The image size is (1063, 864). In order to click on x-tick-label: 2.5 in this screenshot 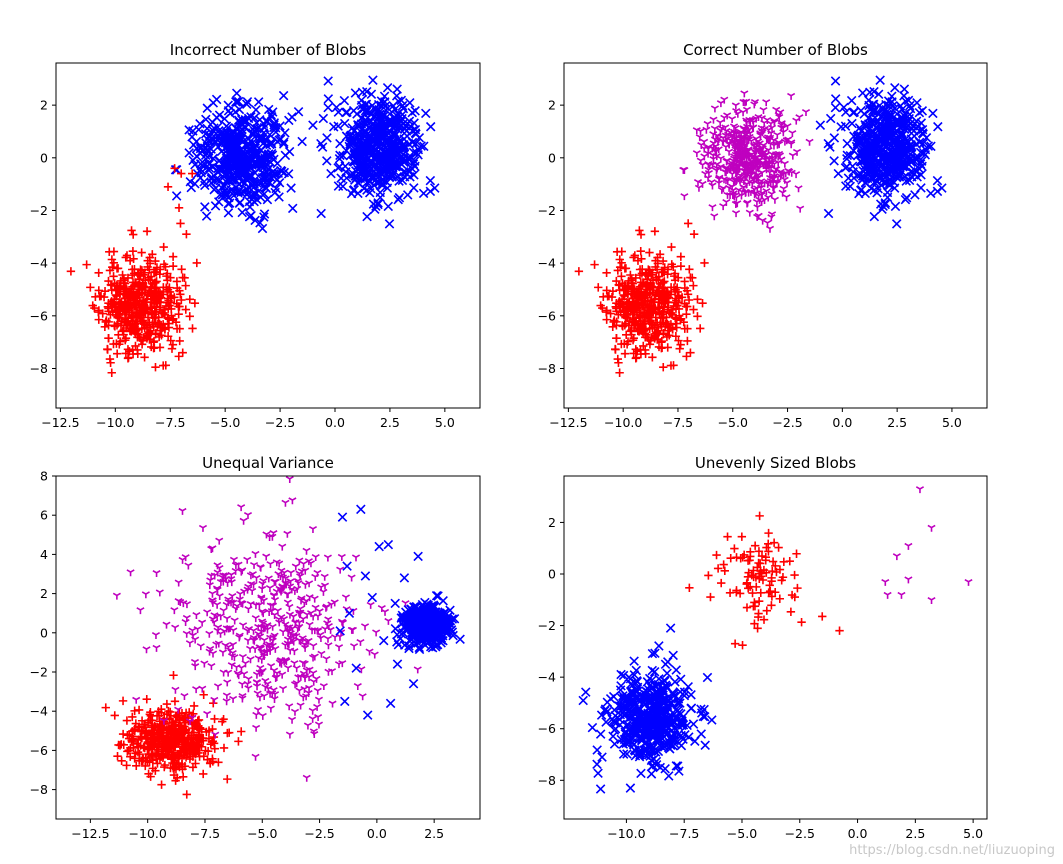, I will do `click(434, 833)`.